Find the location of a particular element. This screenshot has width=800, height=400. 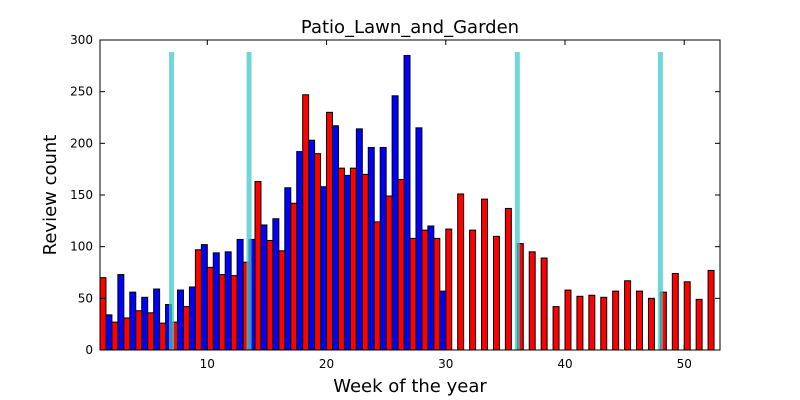

y-axis-title: Review count is located at coordinates (50, 195).